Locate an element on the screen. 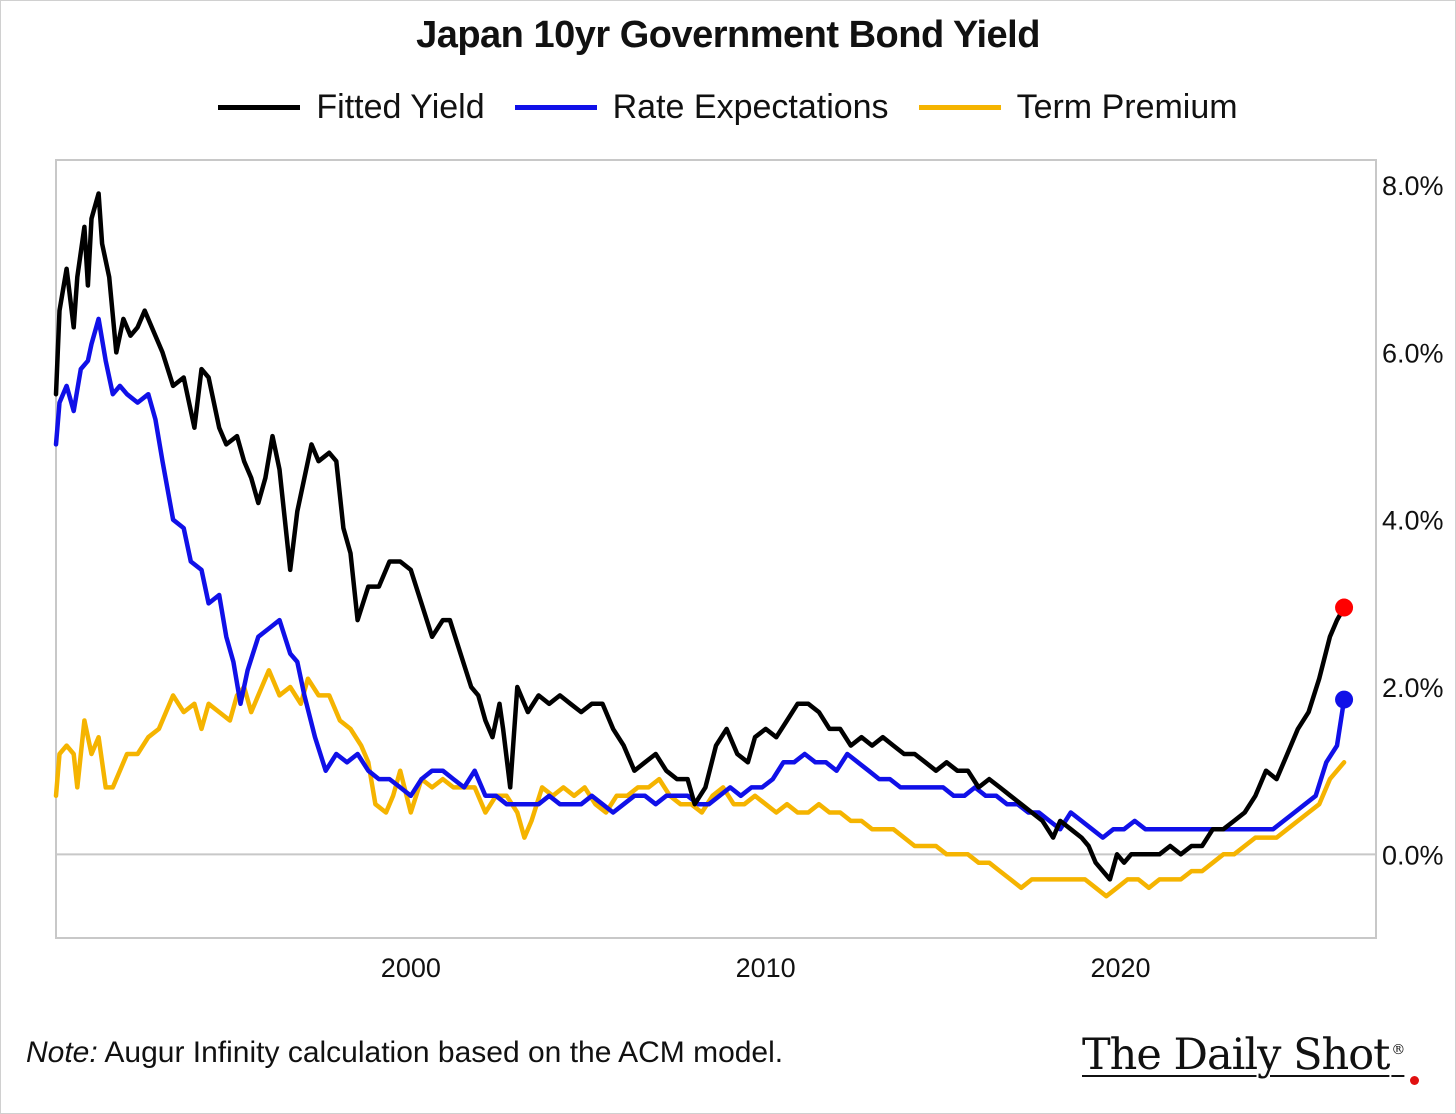 The image size is (1456, 1114). brand-logo: The Daily Shot ® is located at coordinates (1243, 1055).